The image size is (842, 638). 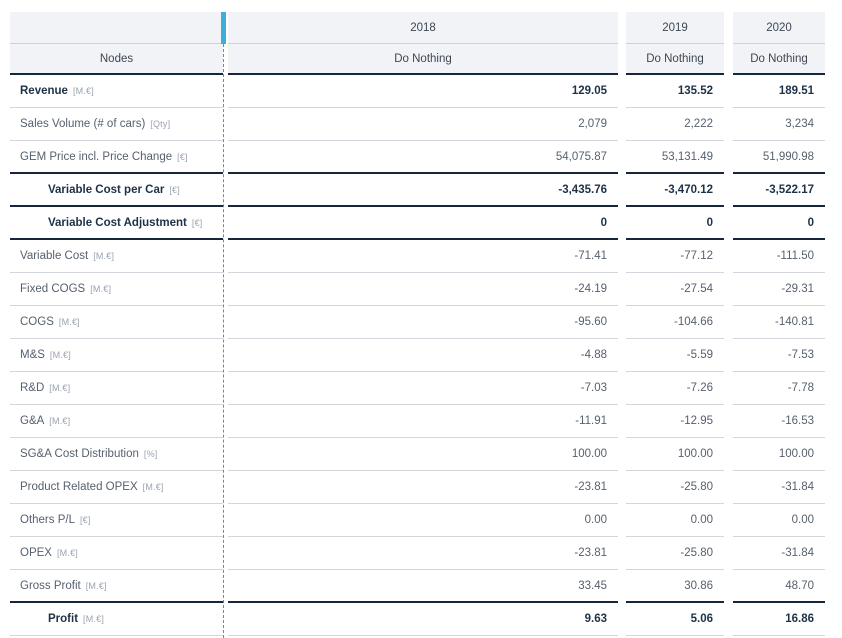 What do you see at coordinates (675, 59) in the screenshot?
I see `scenario-header-2019: Do Nothing` at bounding box center [675, 59].